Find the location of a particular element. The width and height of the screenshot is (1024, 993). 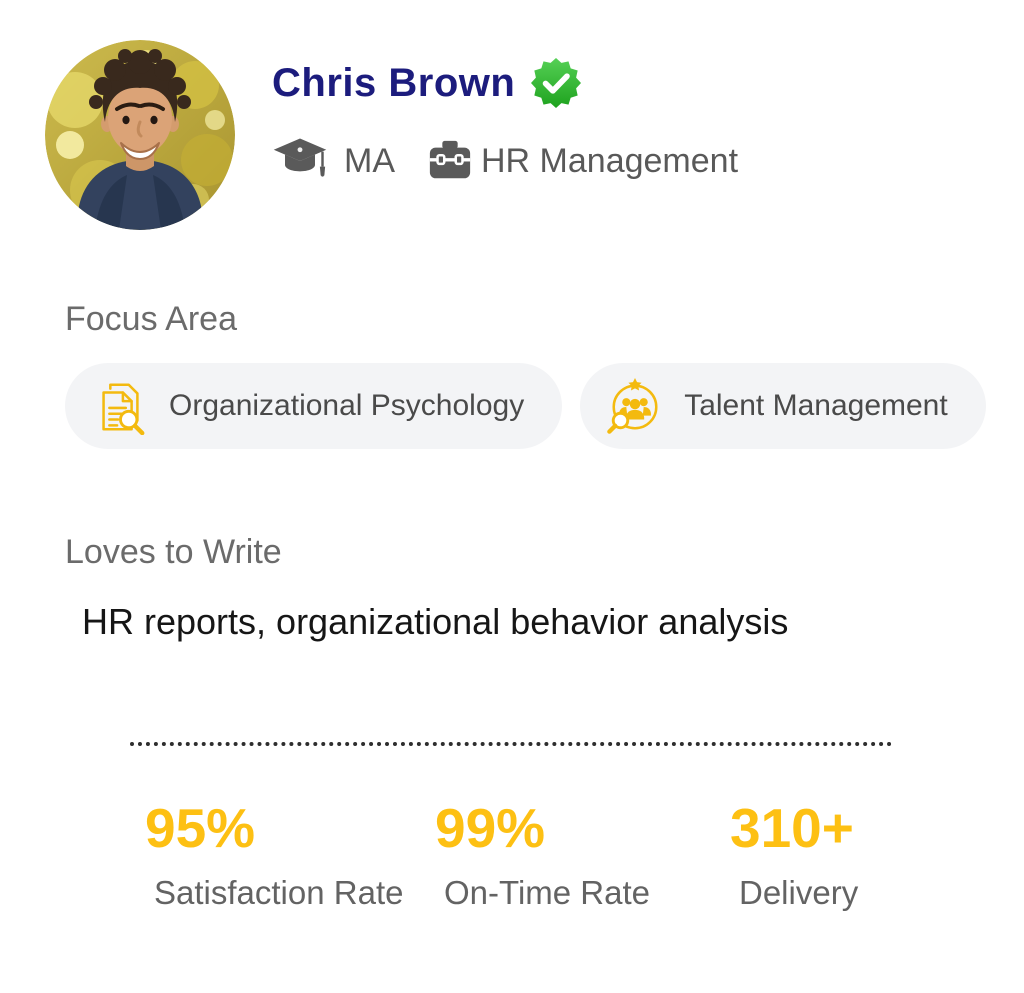

focus-pill-label: Talent Management is located at coordinates (816, 405).